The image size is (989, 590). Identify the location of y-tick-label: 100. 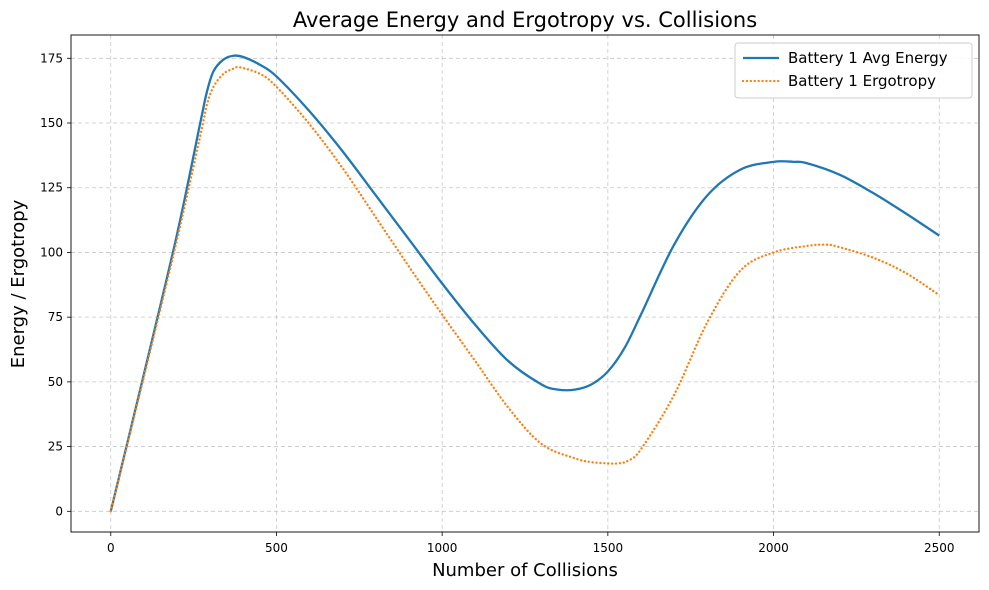
(51, 252).